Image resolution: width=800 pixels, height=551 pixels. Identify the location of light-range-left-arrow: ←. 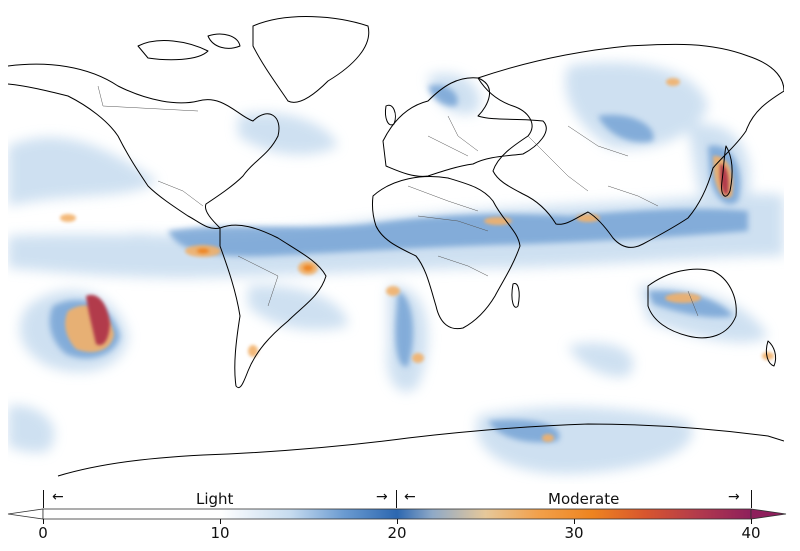
(58, 497).